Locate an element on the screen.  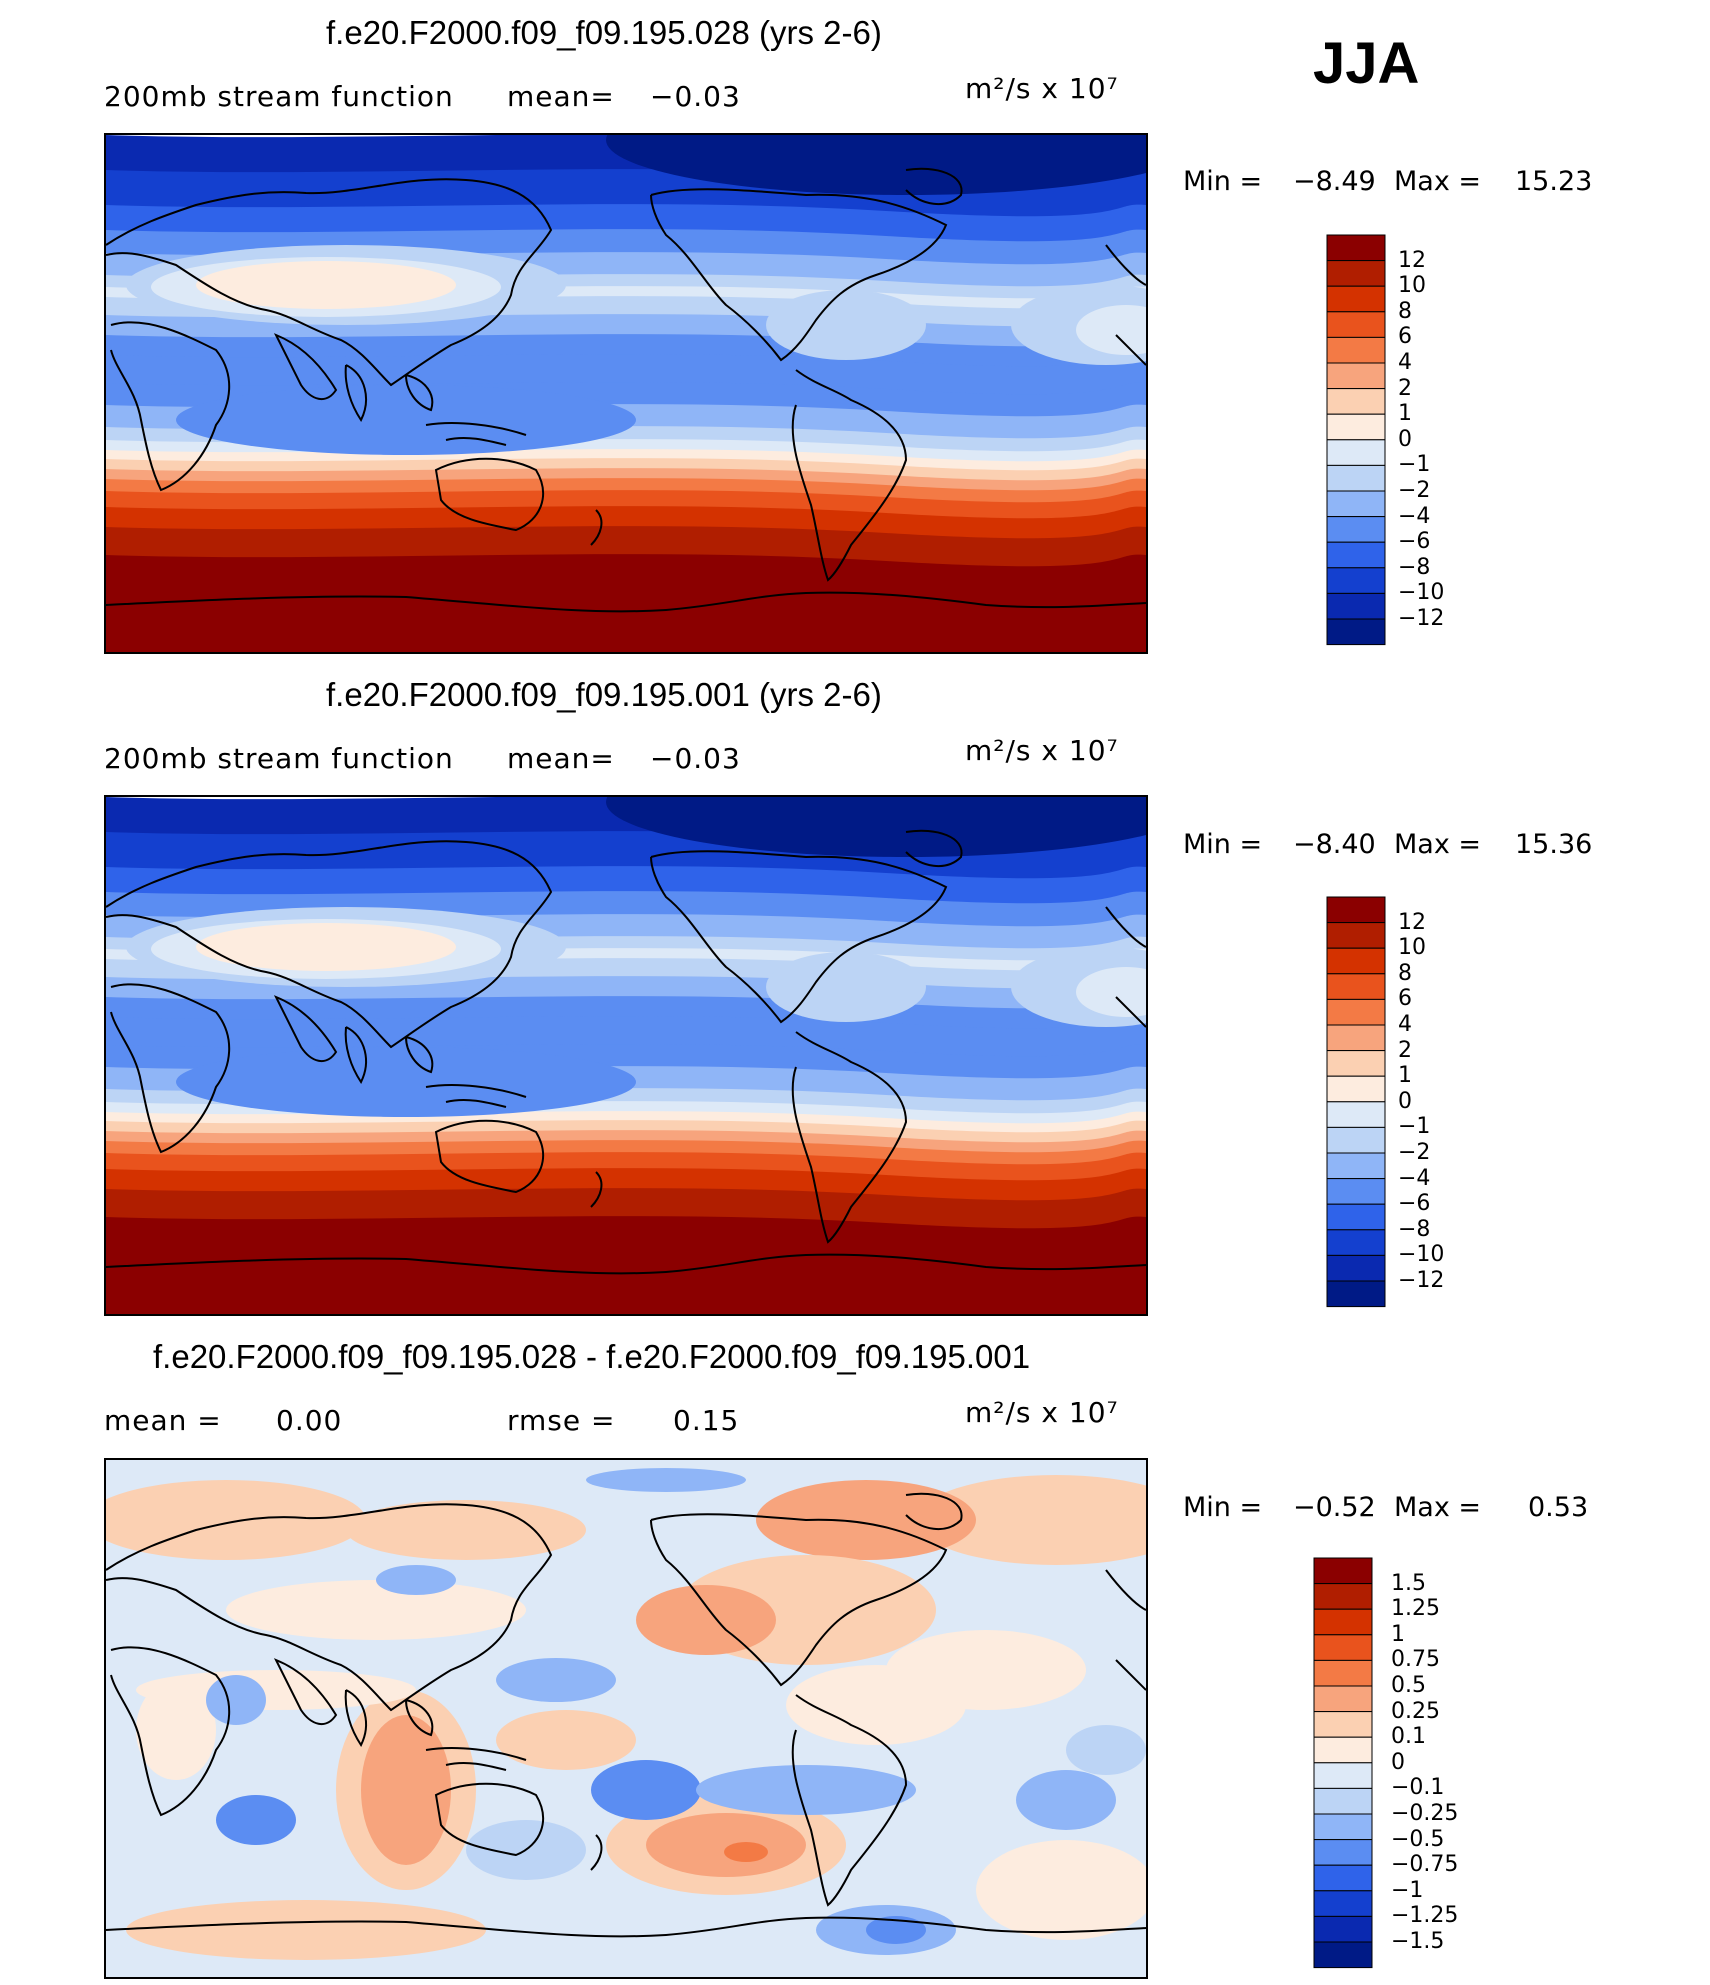
season-label: JJA is located at coordinates (1366, 63).